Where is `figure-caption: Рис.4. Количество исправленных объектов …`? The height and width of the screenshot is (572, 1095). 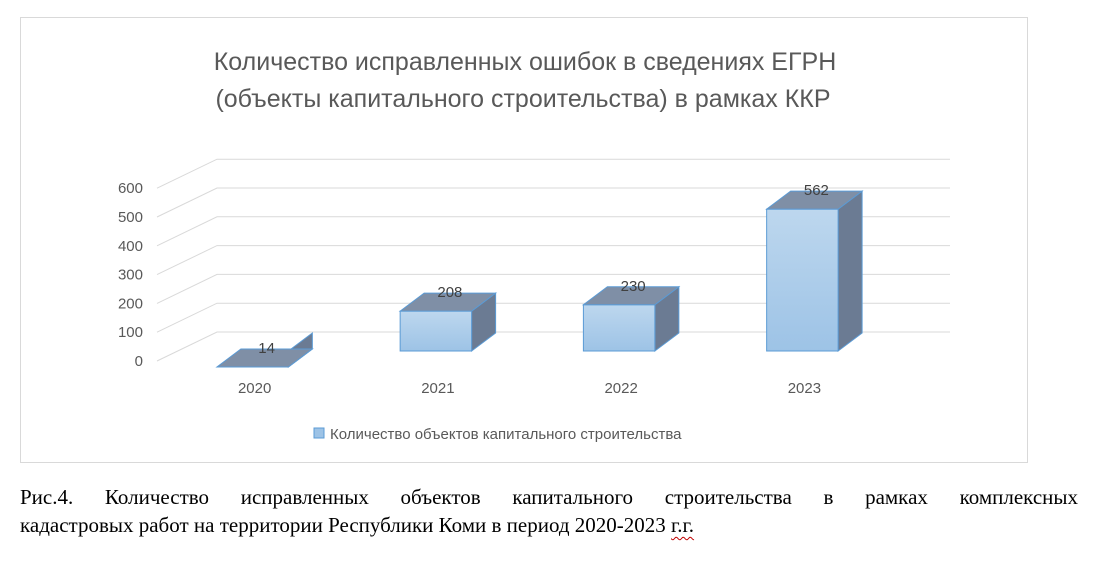 figure-caption: Рис.4. Количество исправленных объектов … is located at coordinates (549, 511).